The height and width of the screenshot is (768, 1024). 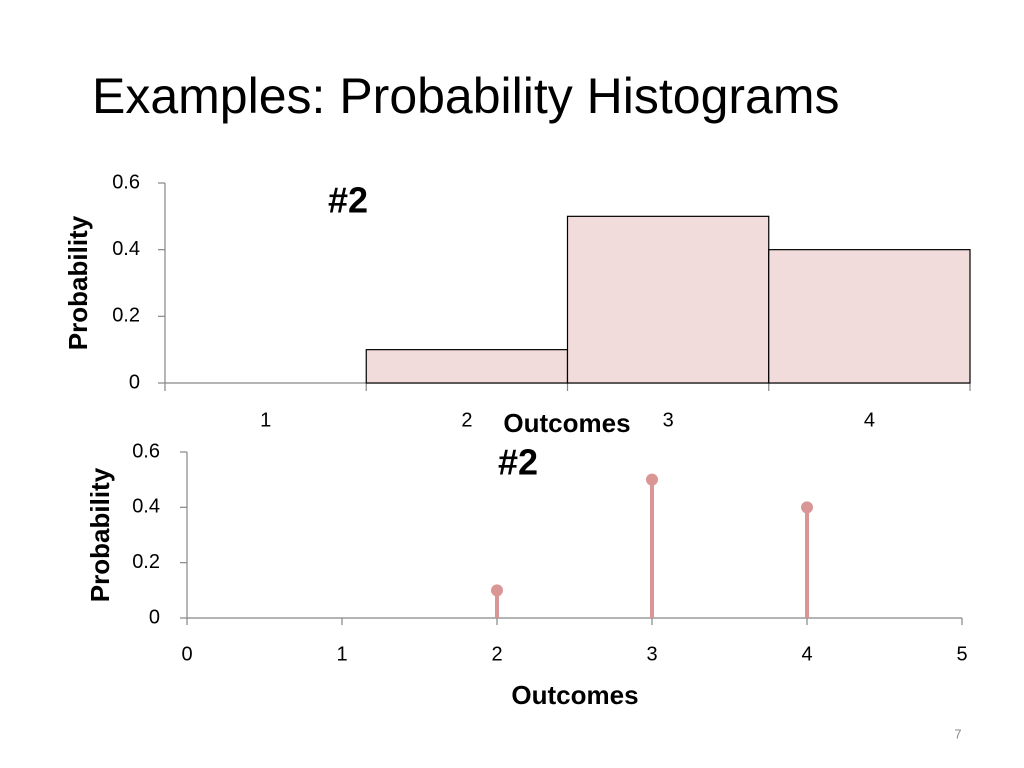 What do you see at coordinates (961, 654) in the screenshot?
I see `x-tick-label: 5` at bounding box center [961, 654].